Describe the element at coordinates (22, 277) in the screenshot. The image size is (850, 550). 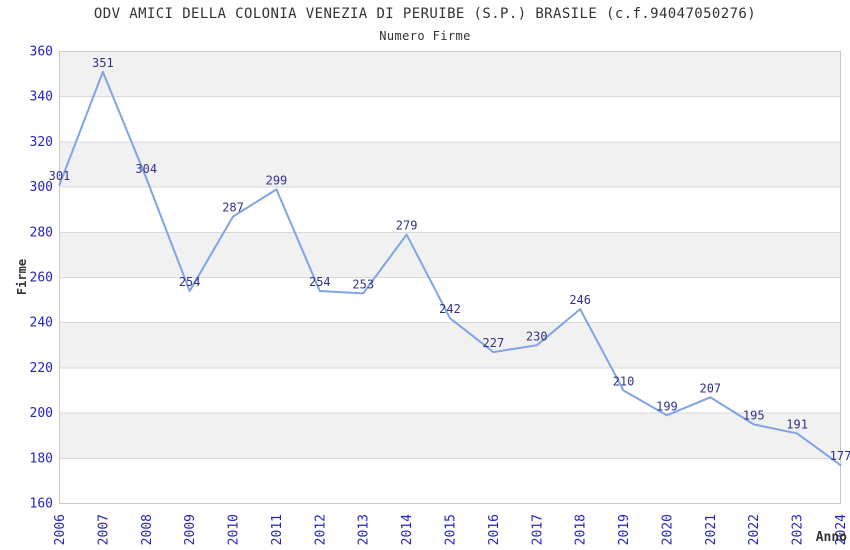
I see `y-axis-title: Firme` at that location.